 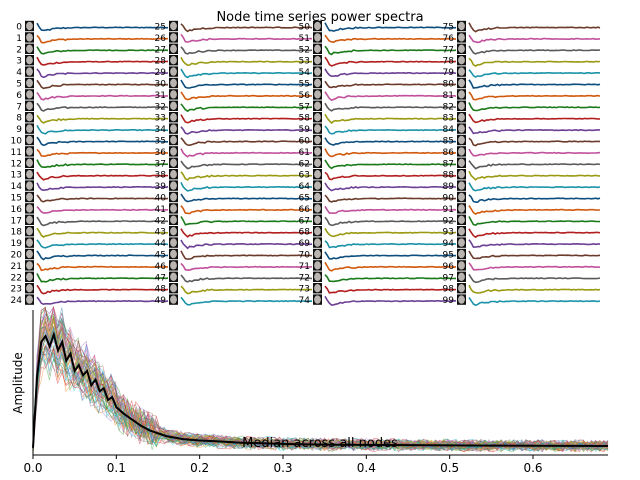 What do you see at coordinates (17, 233) in the screenshot?
I see `node-label: 18` at bounding box center [17, 233].